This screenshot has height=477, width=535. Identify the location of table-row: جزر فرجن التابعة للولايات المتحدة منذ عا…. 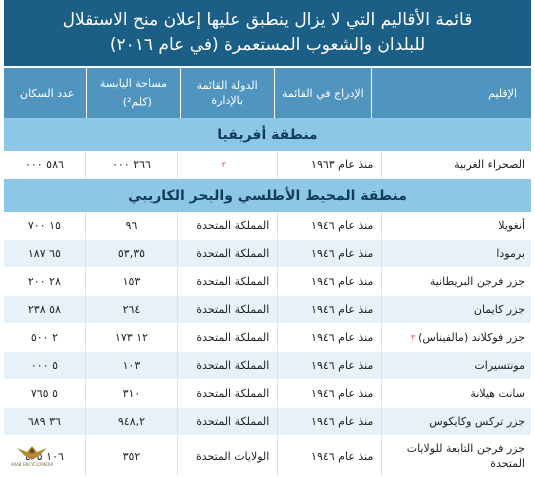
(267, 456).